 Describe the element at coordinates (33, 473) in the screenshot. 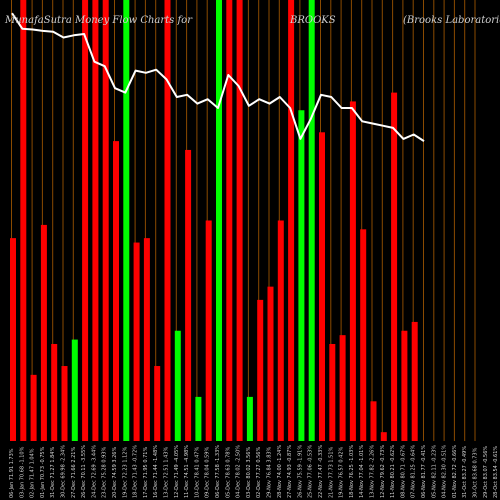

I see `x-tick-label: 02-Jan 71.47 1.04%` at that location.